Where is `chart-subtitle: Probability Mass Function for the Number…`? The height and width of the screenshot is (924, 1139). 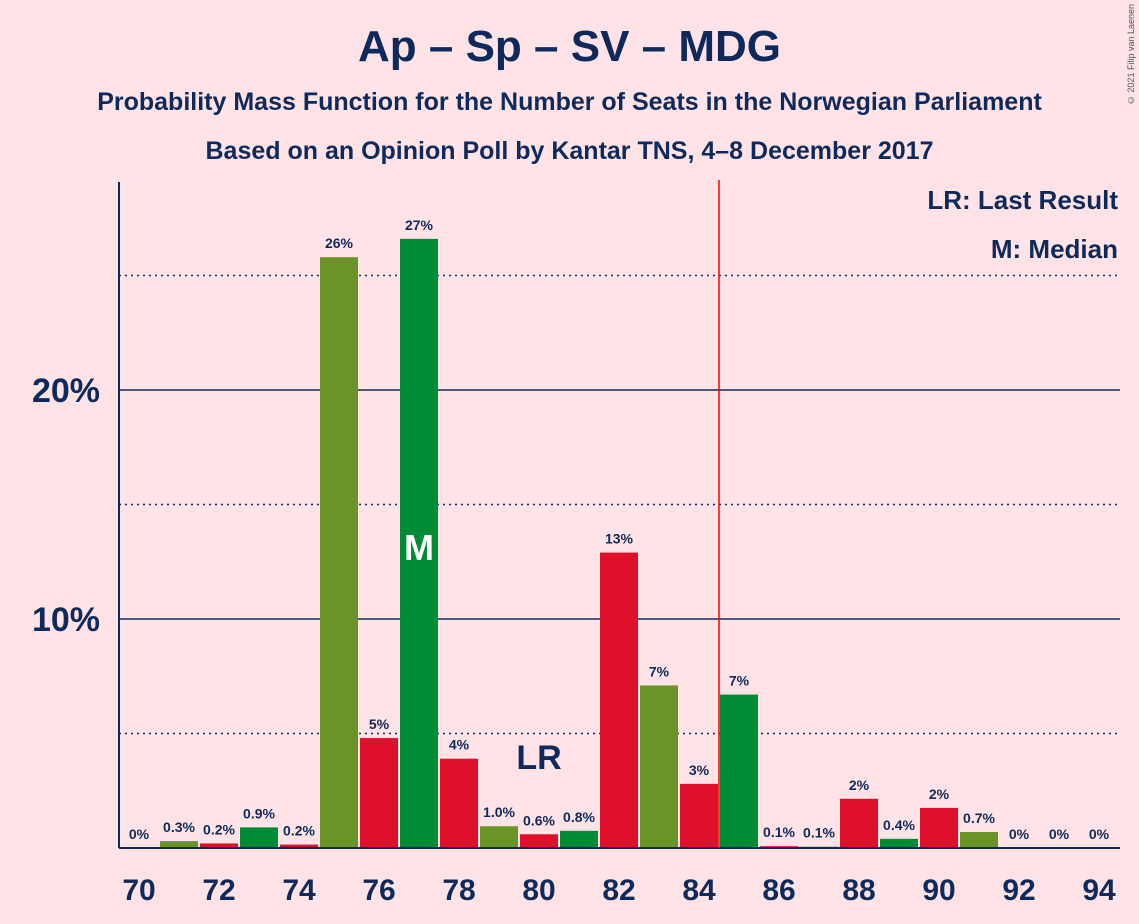 chart-subtitle: Probability Mass Function for the Number… is located at coordinates (569, 102).